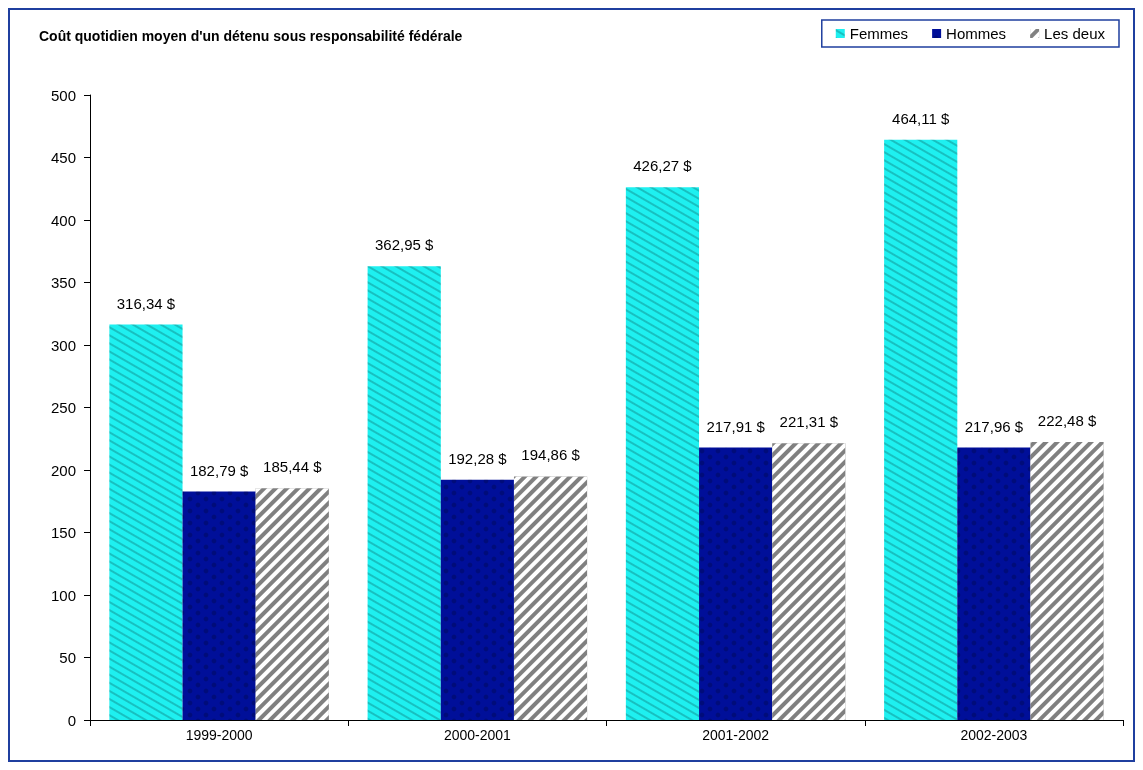 This screenshot has height=770, width=1143. What do you see at coordinates (477, 735) in the screenshot?
I see `x-tick-label: 2000-2001` at bounding box center [477, 735].